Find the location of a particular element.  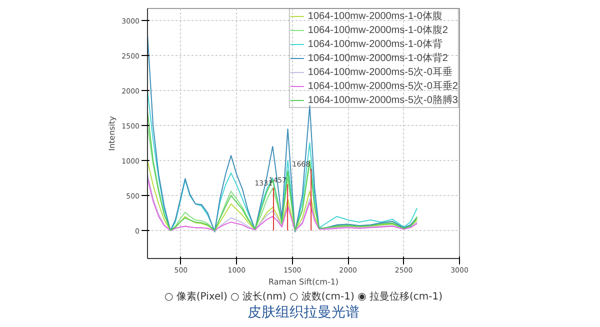

legend-label: 1064-100mw-2000ms-1-0体腹 is located at coordinates (375, 16).